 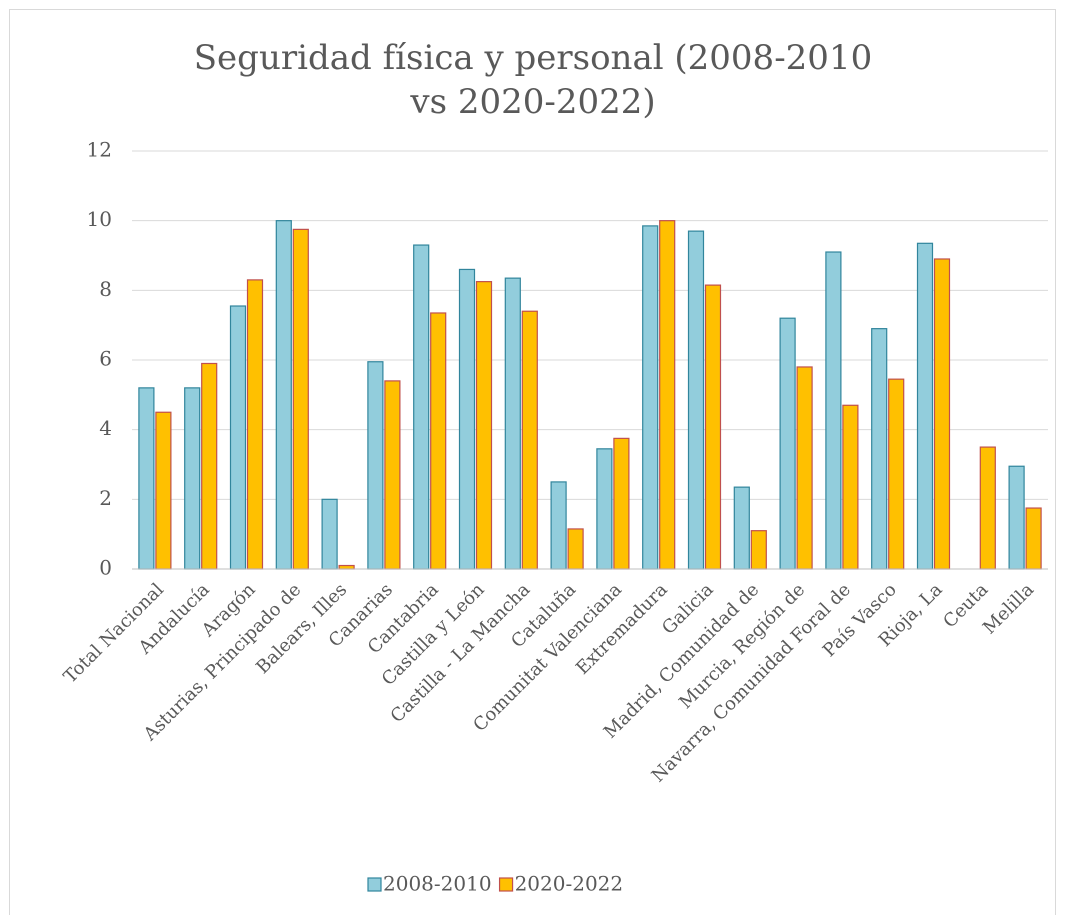 What do you see at coordinates (99, 219) in the screenshot?
I see `y-tick-label: 10` at bounding box center [99, 219].